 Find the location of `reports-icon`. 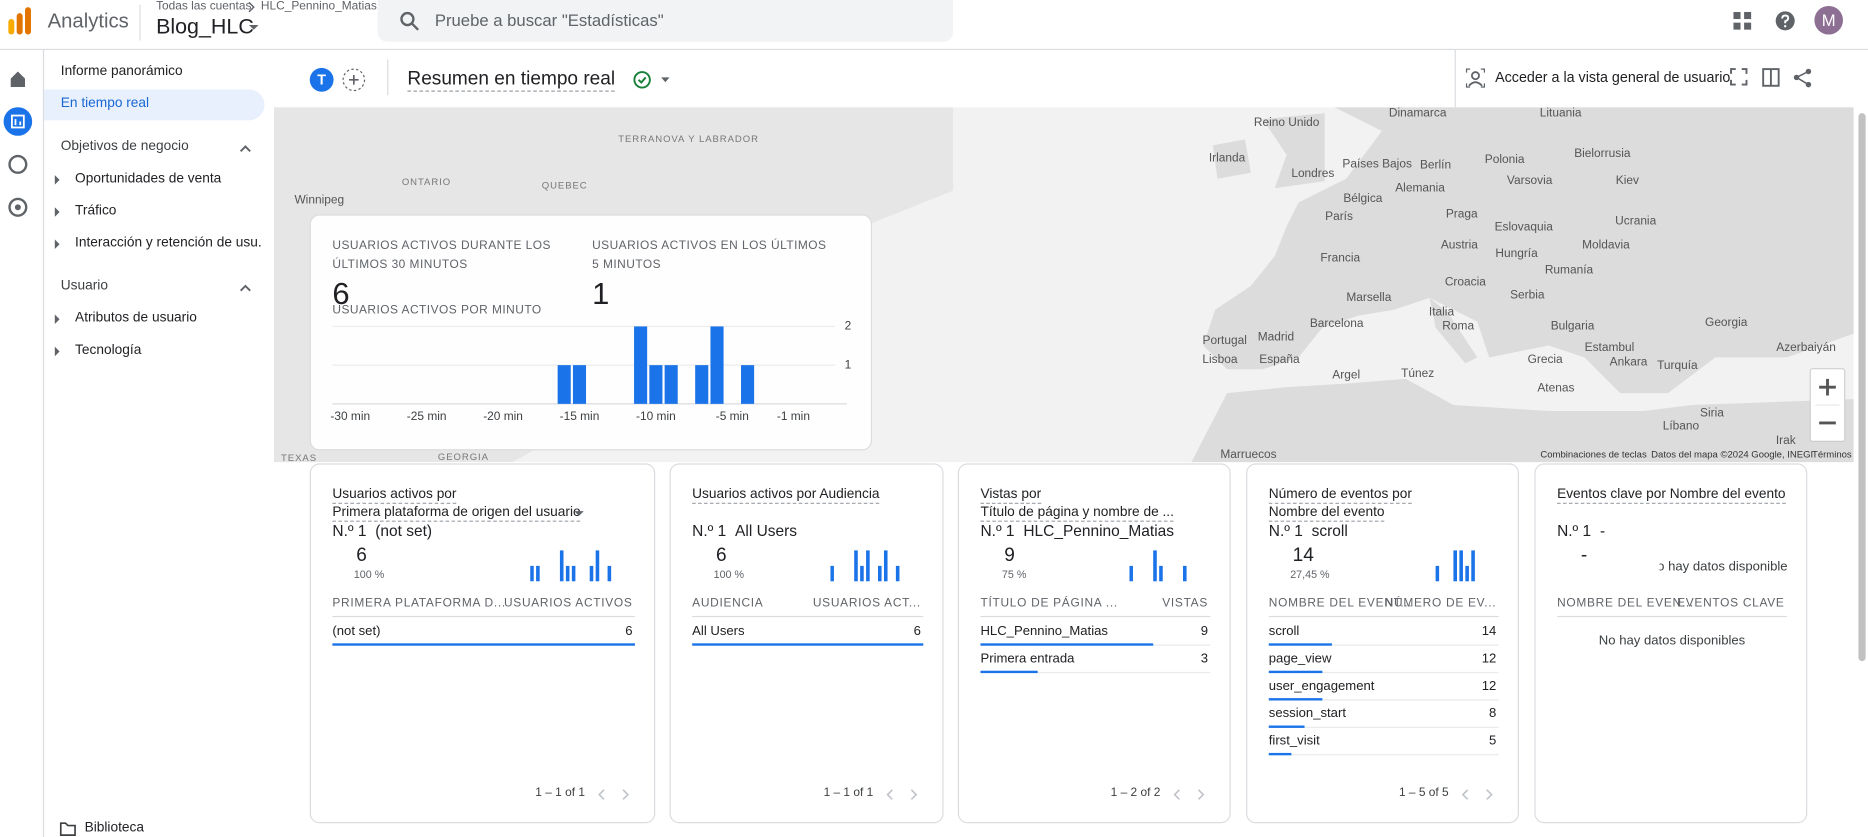

reports-icon is located at coordinates (18, 121).